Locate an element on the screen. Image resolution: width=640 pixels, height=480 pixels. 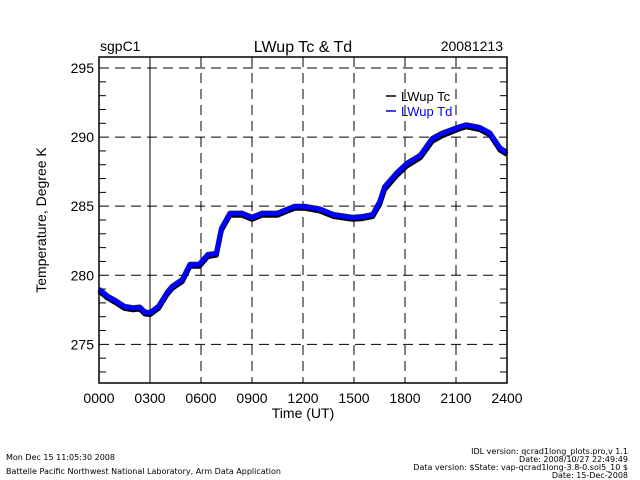
x-axis-label: Time (UT) is located at coordinates (303, 413).